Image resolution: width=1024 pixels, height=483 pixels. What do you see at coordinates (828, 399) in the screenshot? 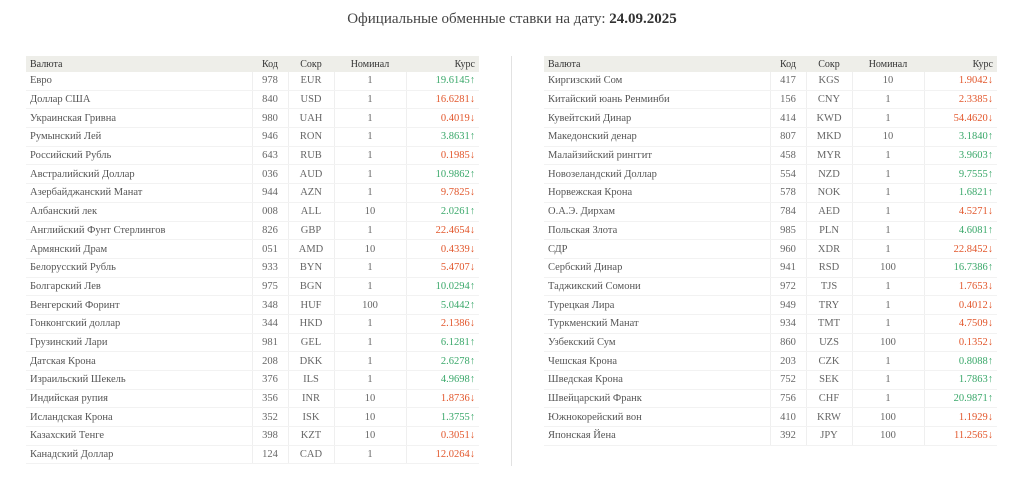
I see `currency-symbol: CHF` at bounding box center [828, 399].